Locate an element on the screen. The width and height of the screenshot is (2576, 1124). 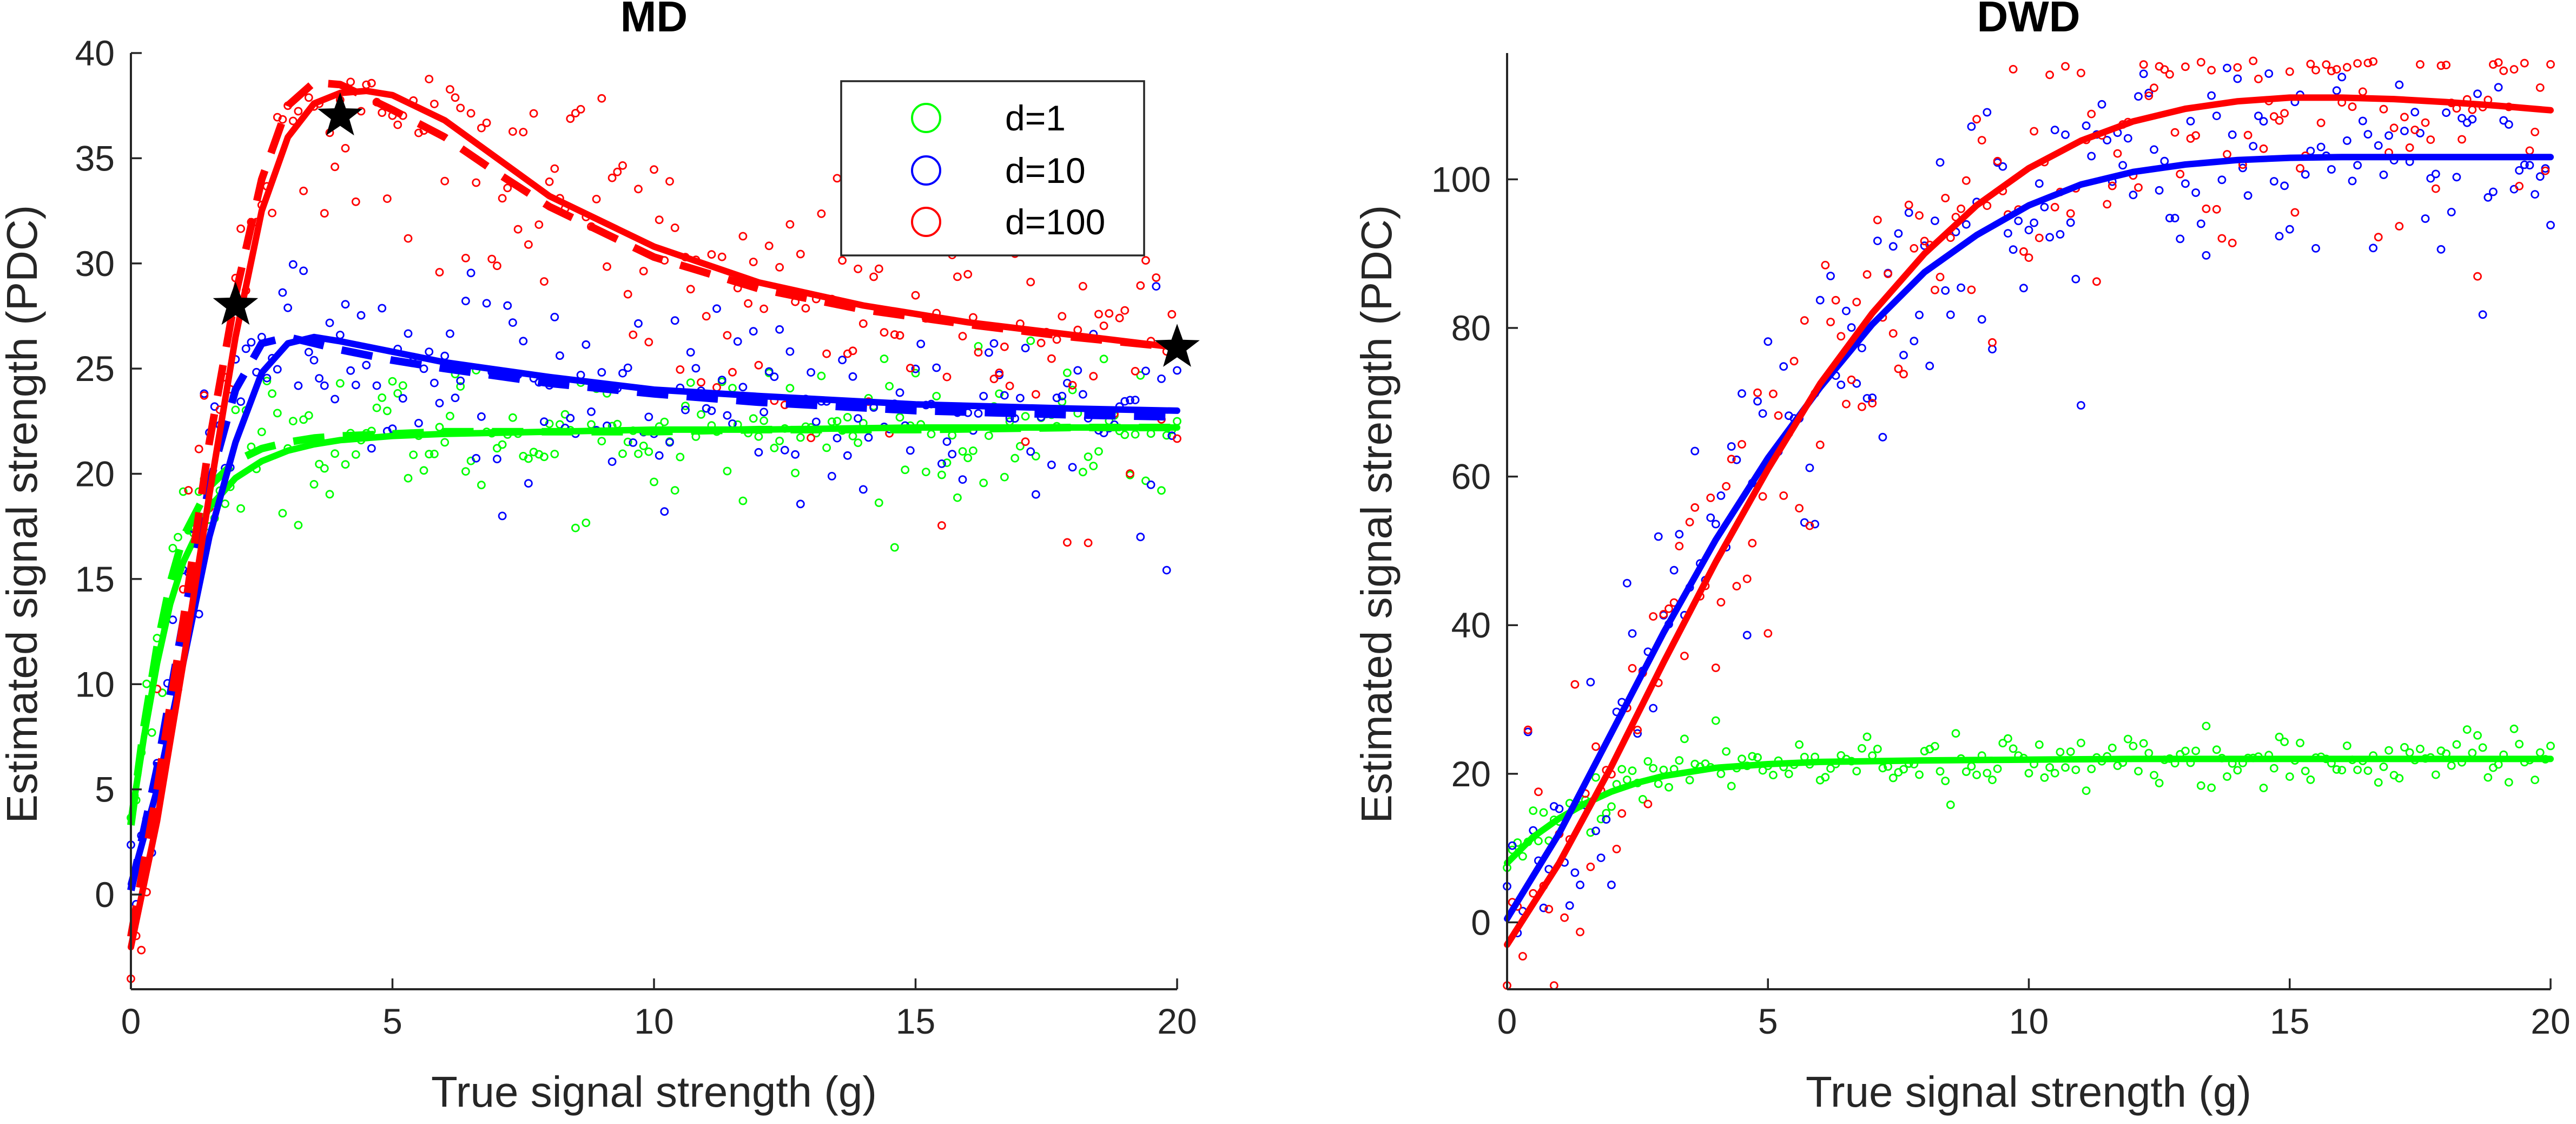
x-tick-label: 15 is located at coordinates (915, 1021).